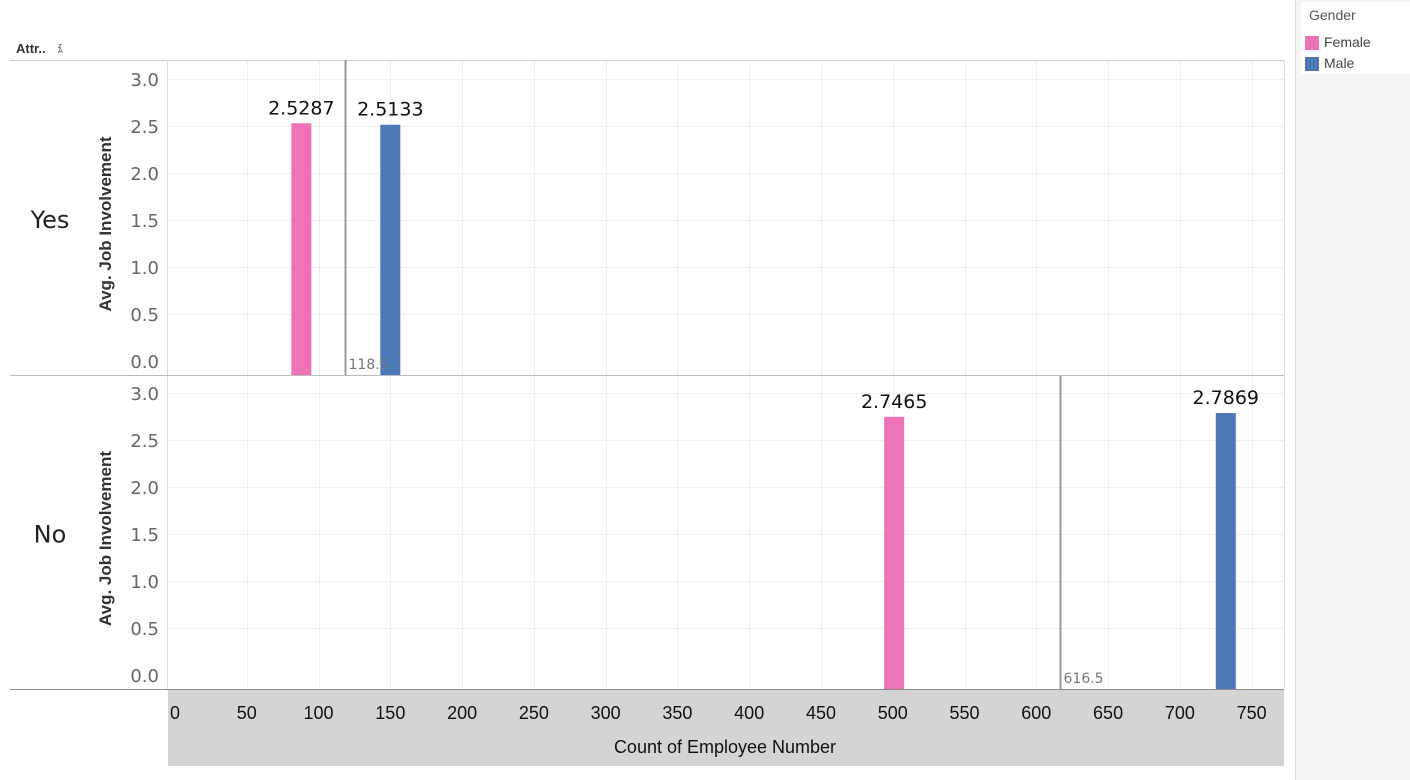  What do you see at coordinates (1312, 64) in the screenshot?
I see `legend-swatch-male` at bounding box center [1312, 64].